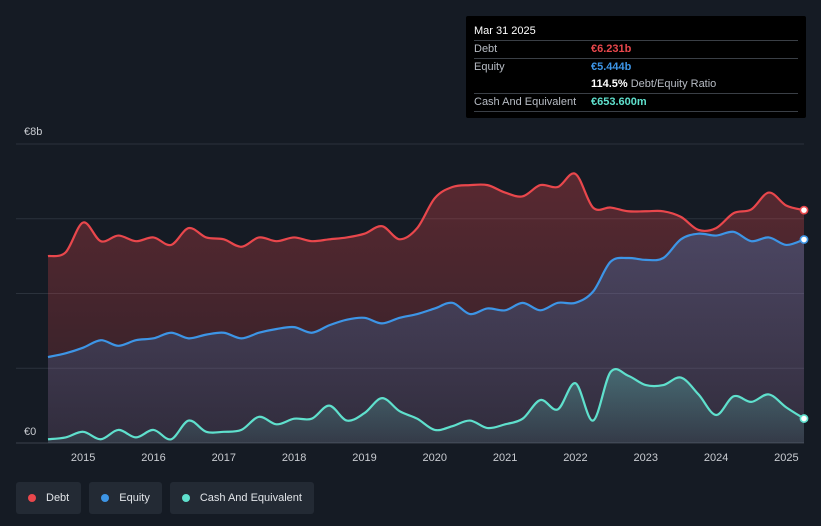 The width and height of the screenshot is (821, 526). Describe the element at coordinates (804, 210) in the screenshot. I see `endpoint-debt` at that location.